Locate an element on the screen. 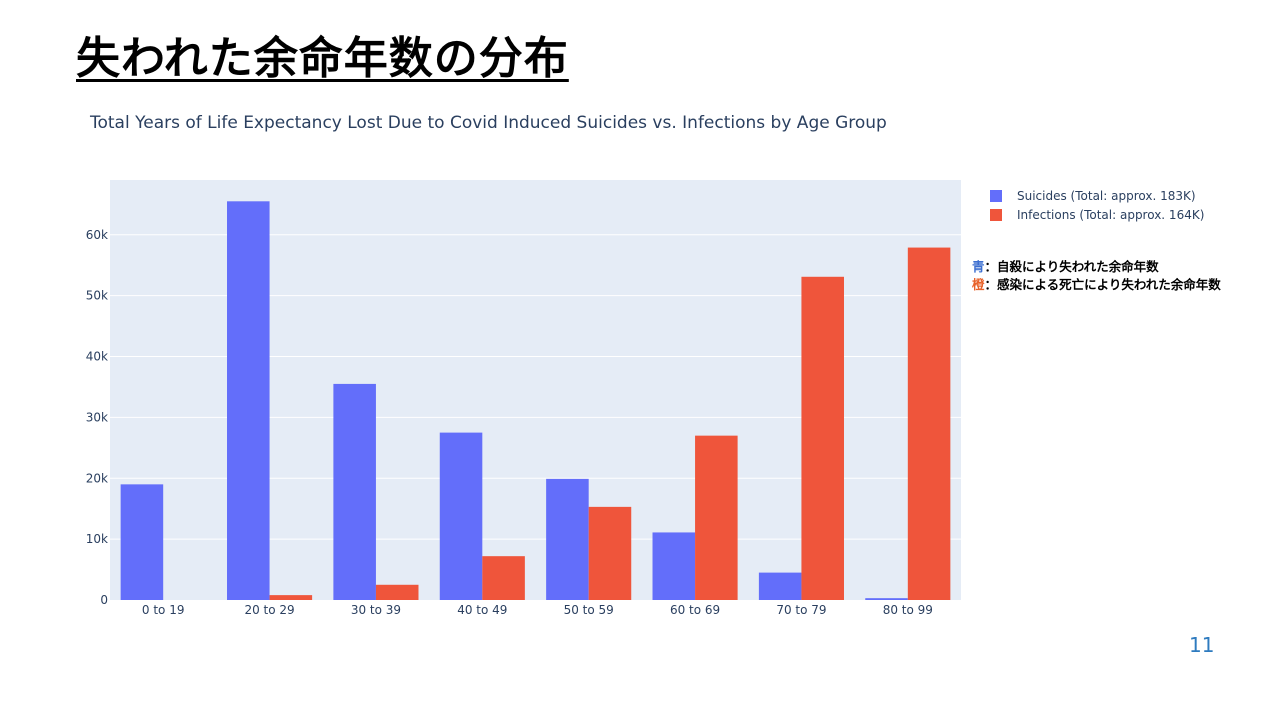 This screenshot has width=1280, height=720. y-tick-label: 0 is located at coordinates (104, 600).